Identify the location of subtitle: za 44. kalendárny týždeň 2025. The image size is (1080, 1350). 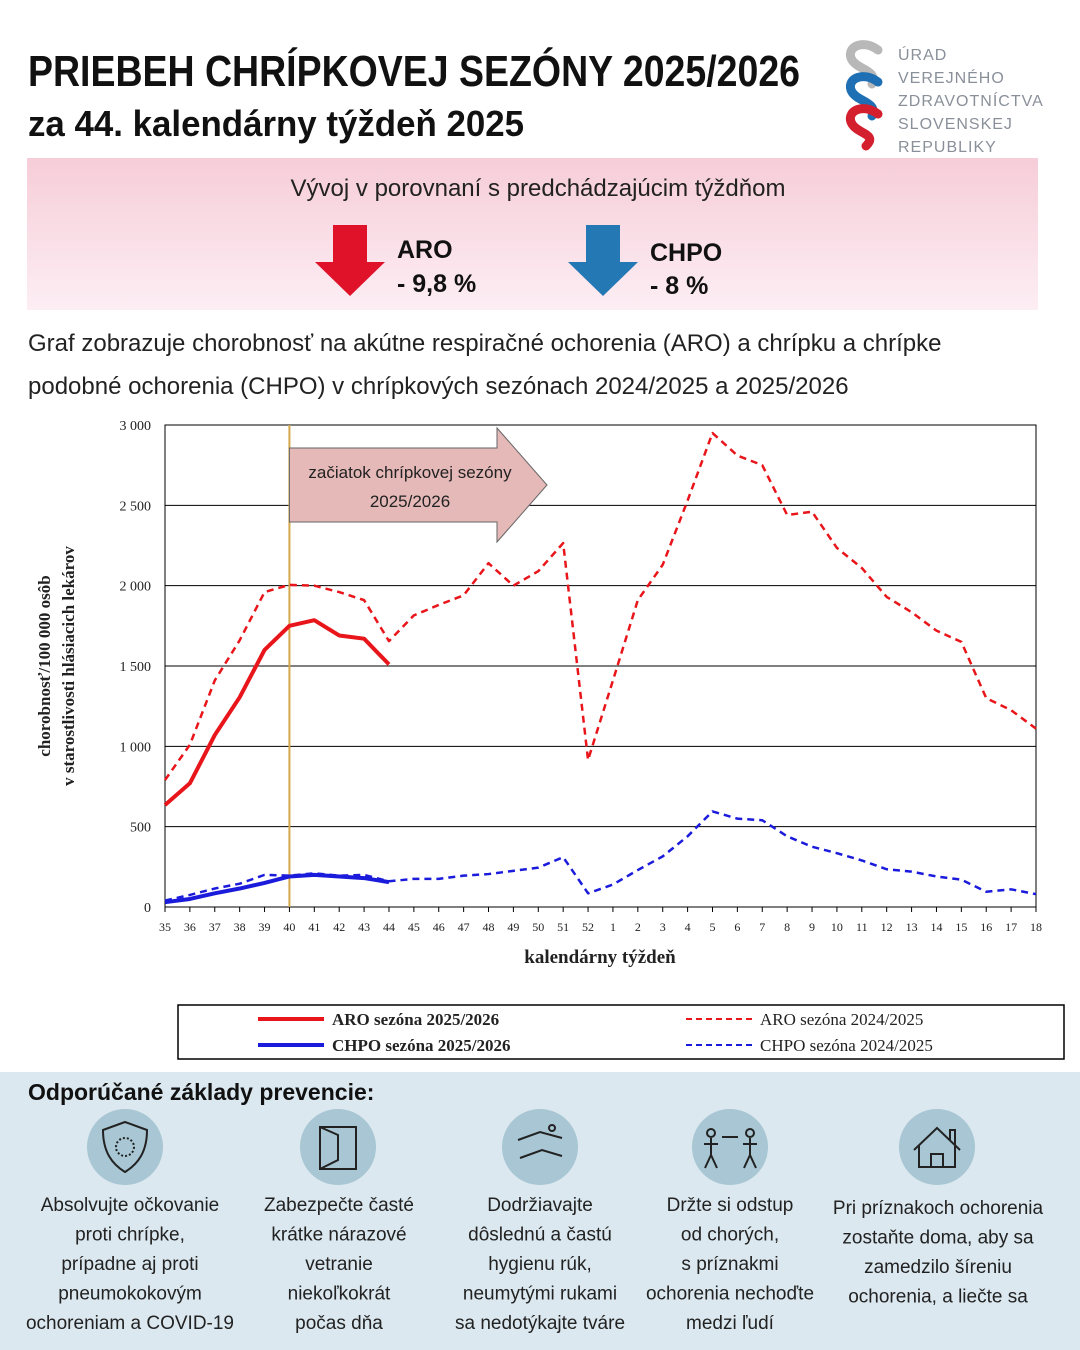
(276, 123).